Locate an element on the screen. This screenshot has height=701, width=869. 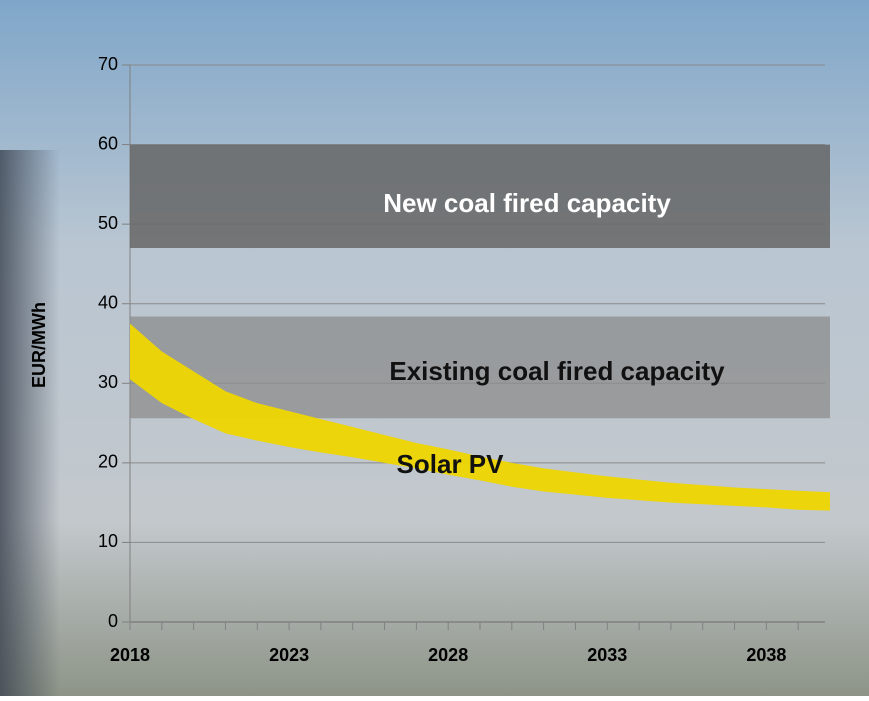
y-tick-label: 20 is located at coordinates (108, 462).